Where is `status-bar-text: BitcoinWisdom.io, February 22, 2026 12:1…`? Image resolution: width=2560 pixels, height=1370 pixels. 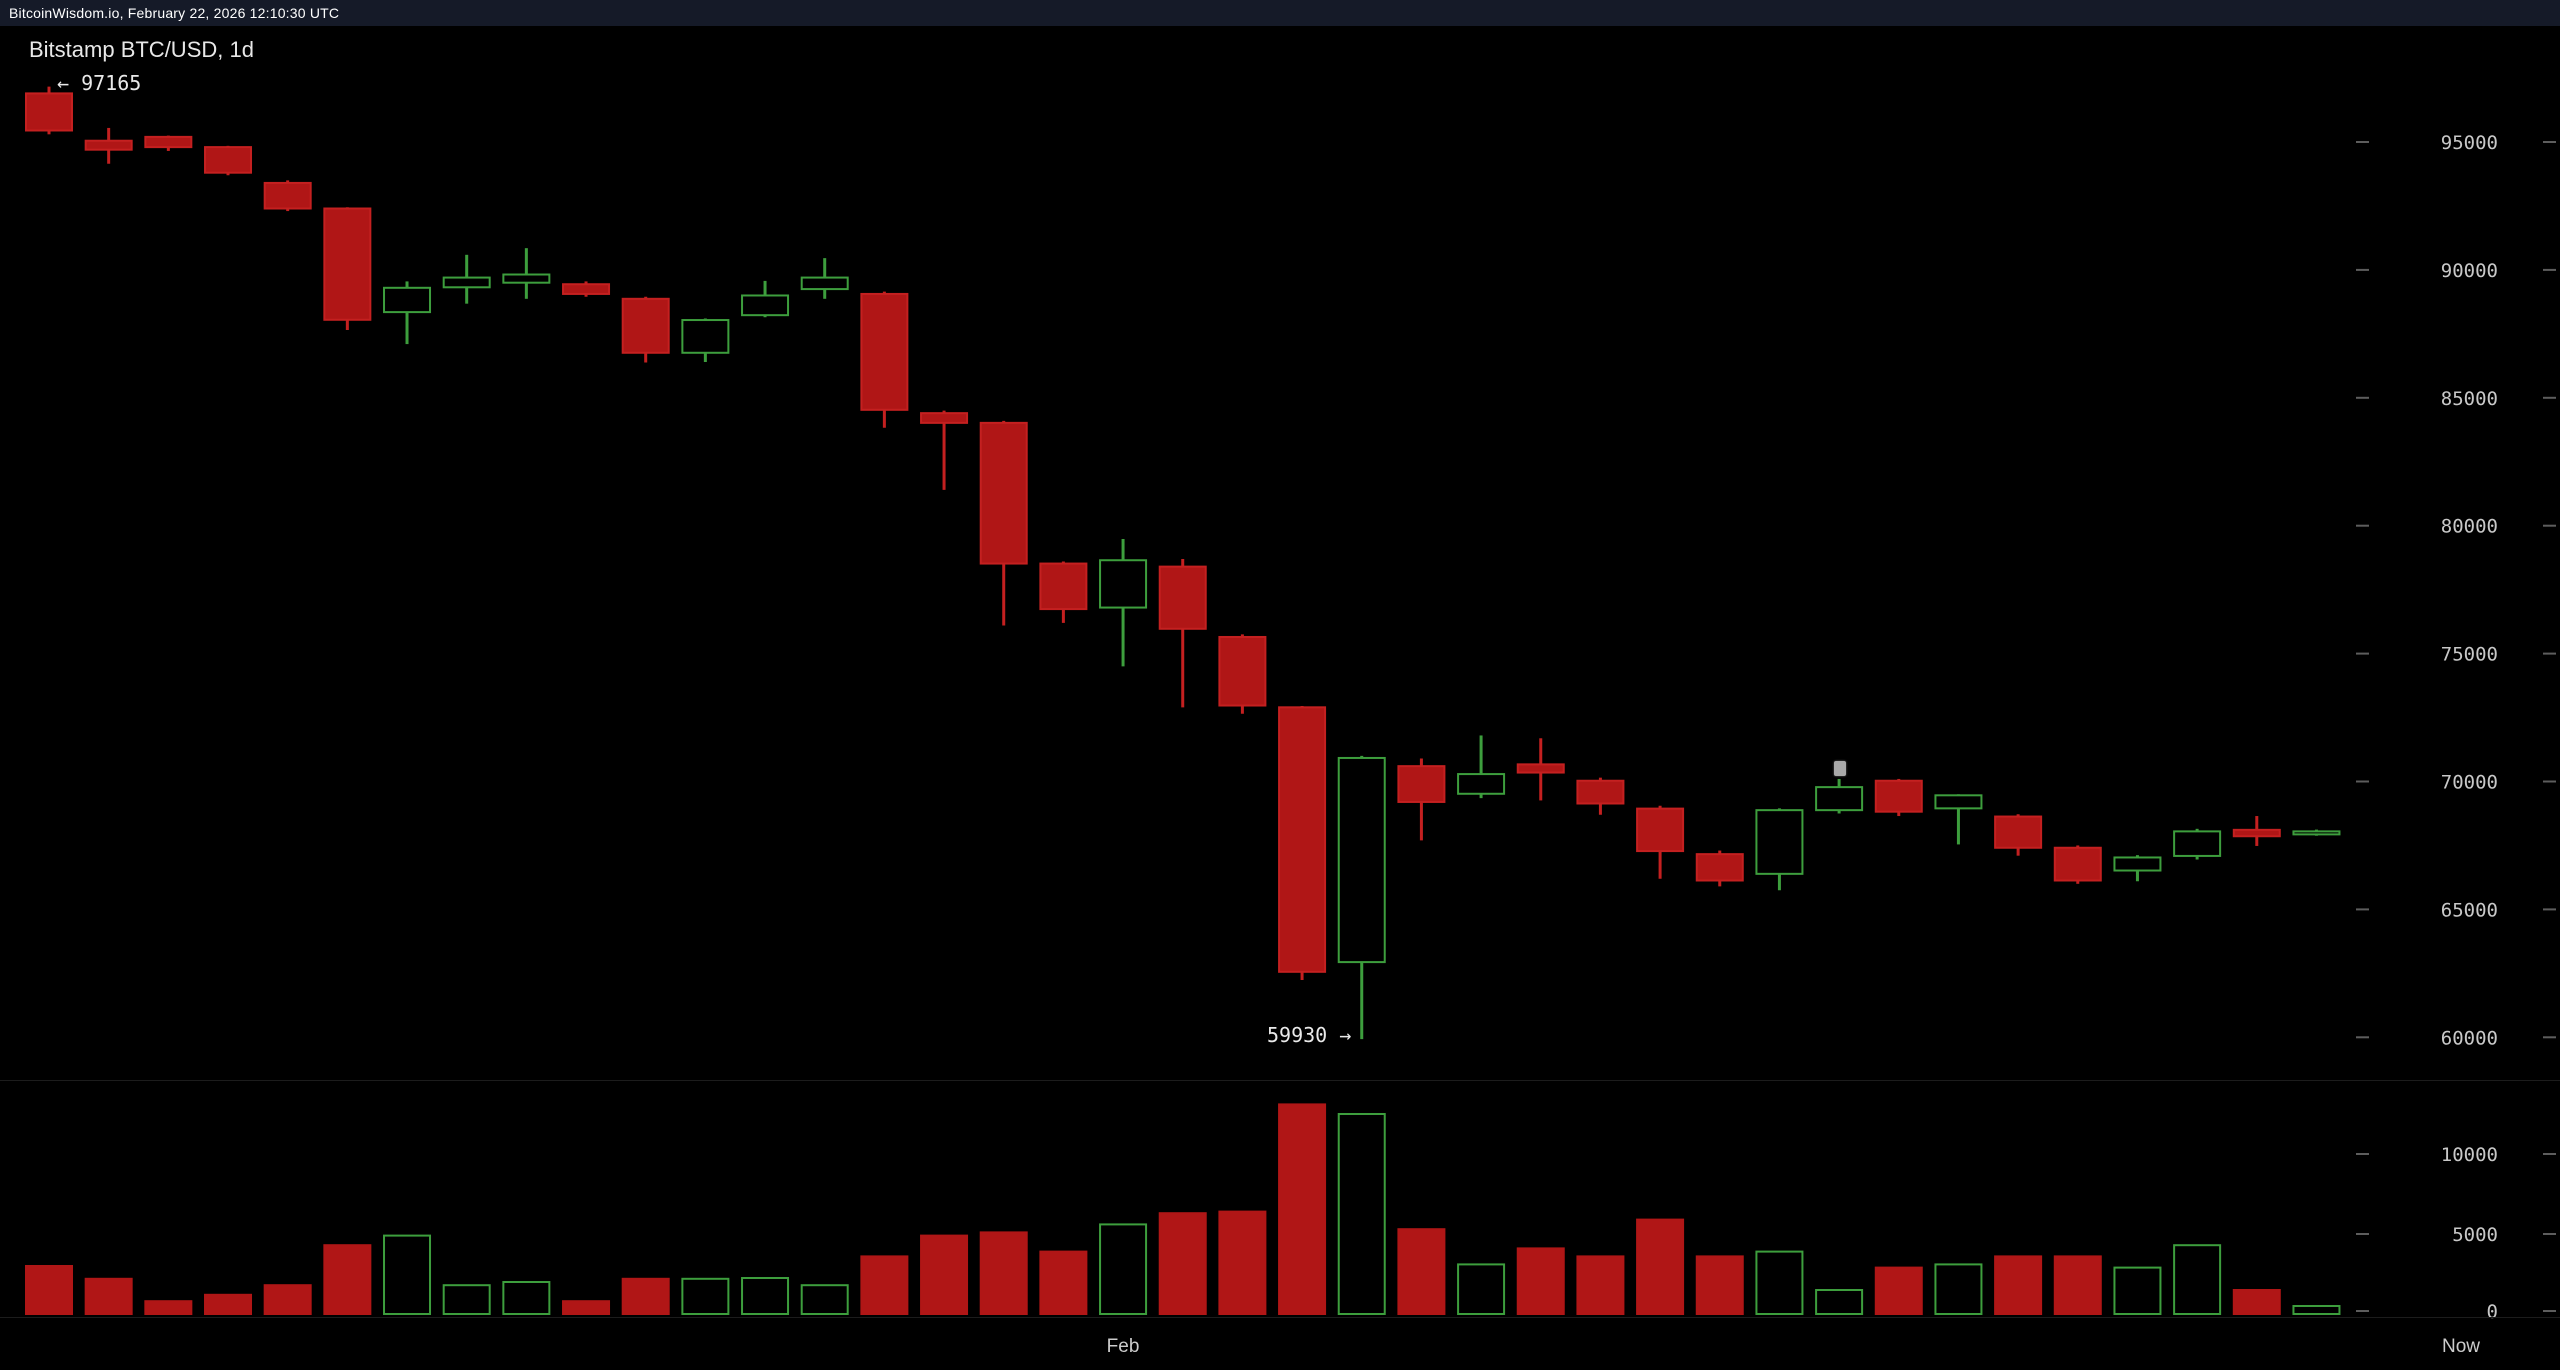 status-bar-text: BitcoinWisdom.io, February 22, 2026 12:1… is located at coordinates (174, 13).